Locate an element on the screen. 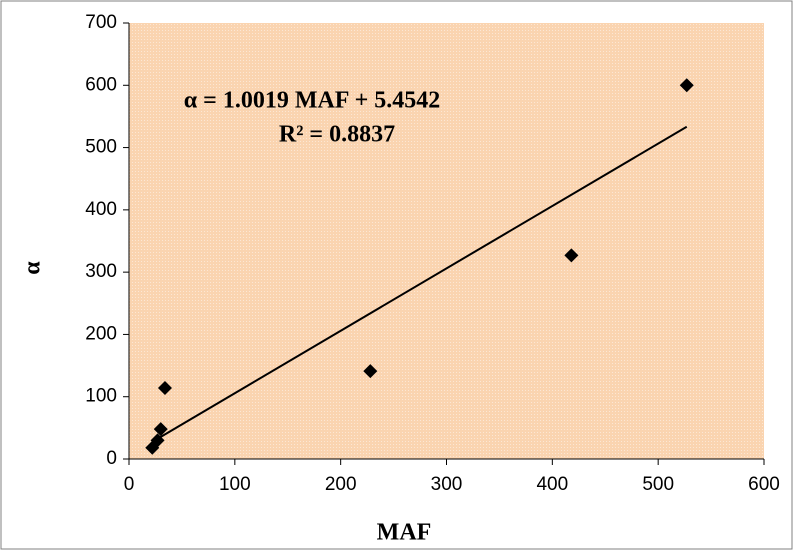  x-tick-label: 600 is located at coordinates (764, 484).